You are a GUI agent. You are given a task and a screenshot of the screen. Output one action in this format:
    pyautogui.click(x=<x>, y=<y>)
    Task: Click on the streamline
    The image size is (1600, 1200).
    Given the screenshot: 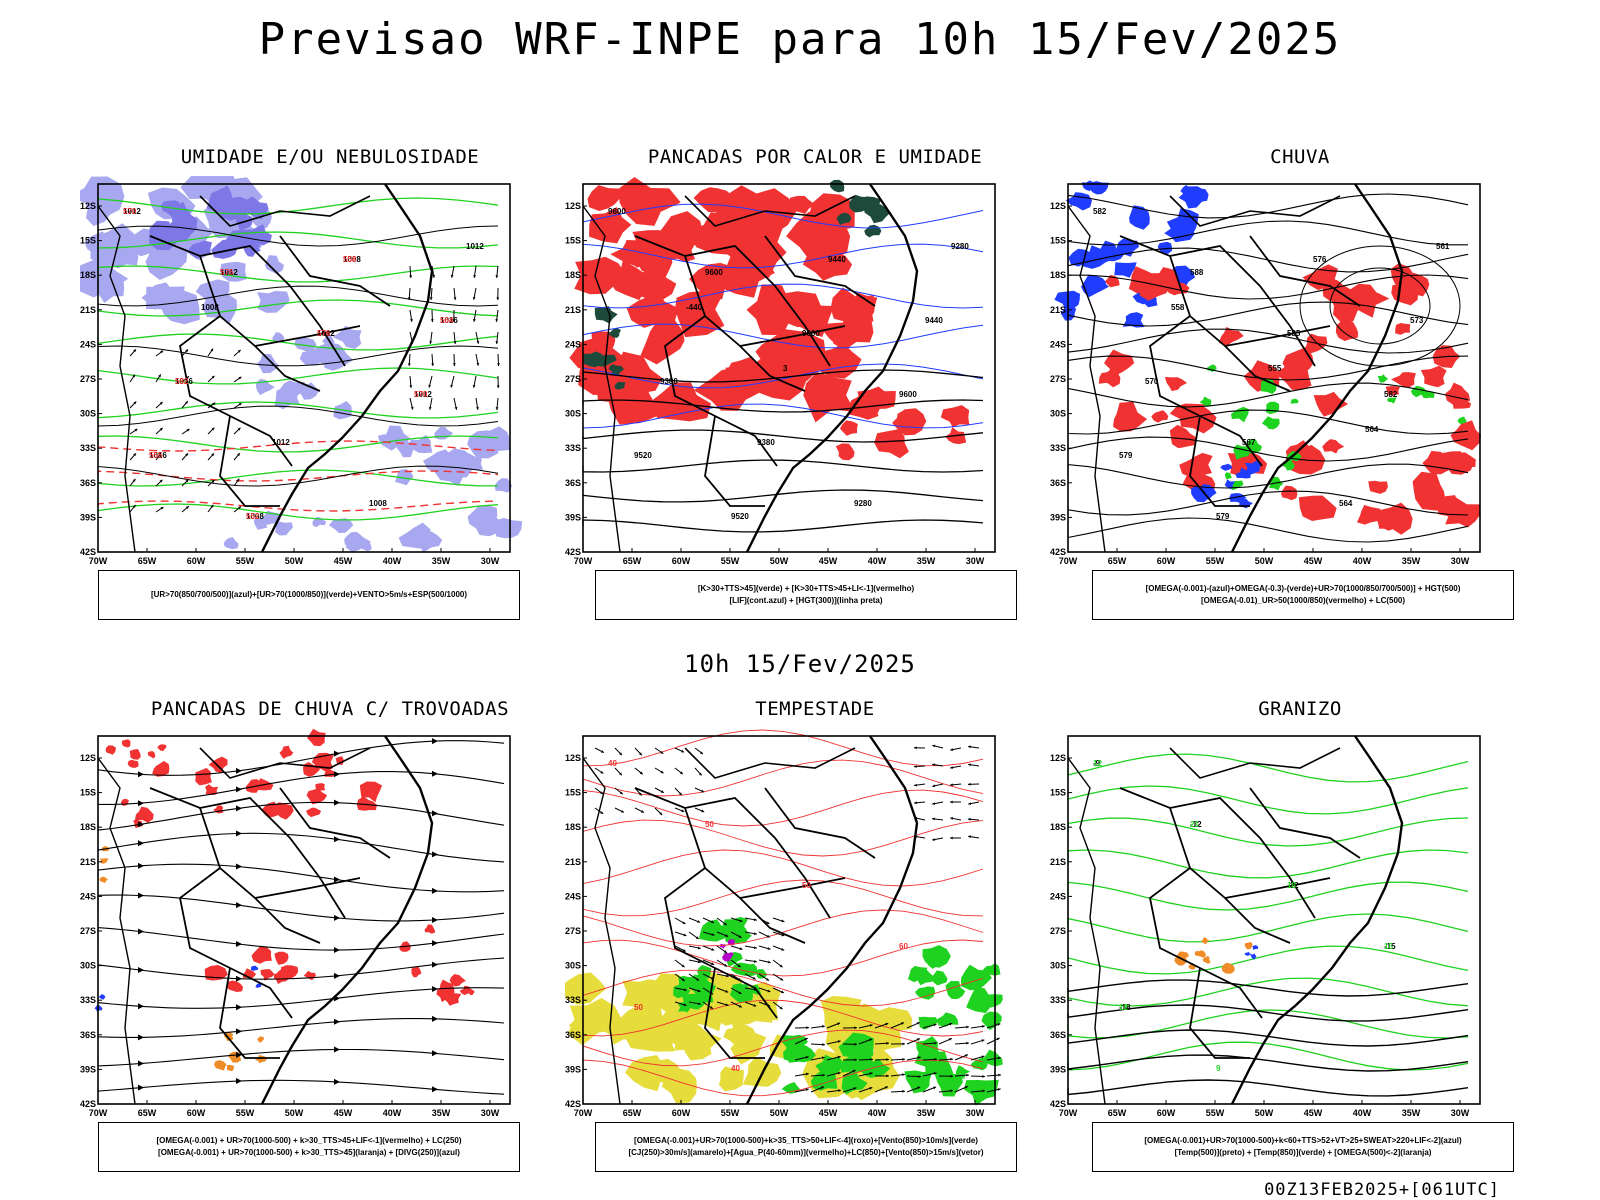 What is the action you would take?
    pyautogui.click(x=301, y=1028)
    